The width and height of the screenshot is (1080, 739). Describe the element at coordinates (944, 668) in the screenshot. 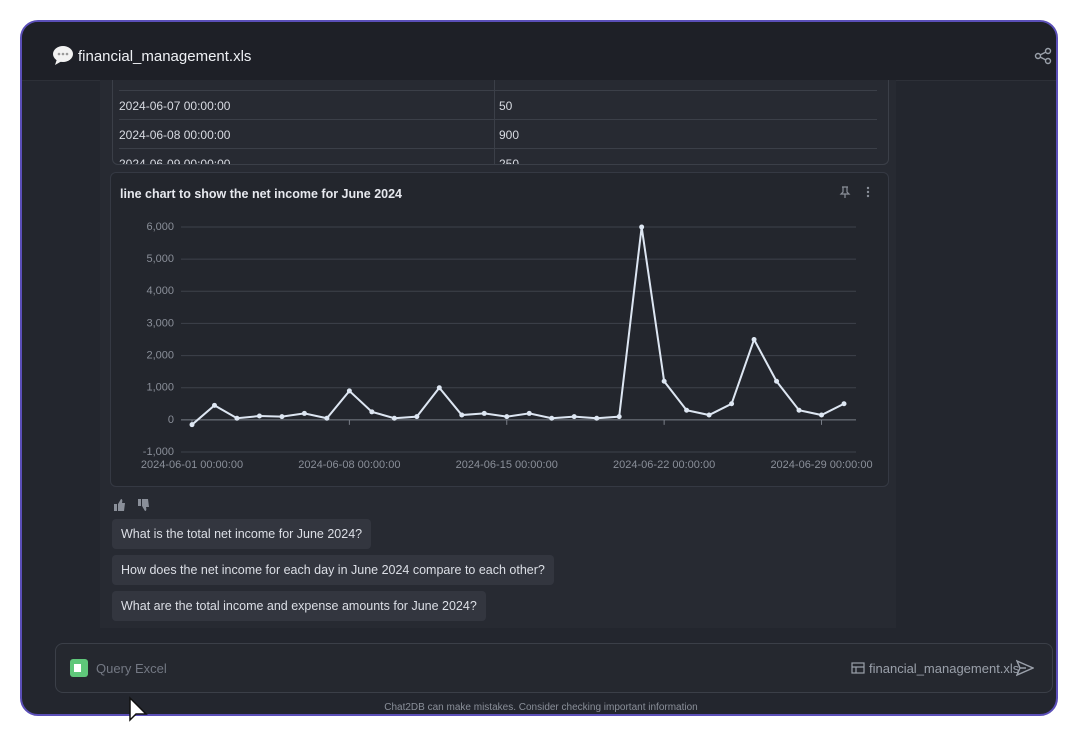

I see `file-name: financial_management.xls` at that location.